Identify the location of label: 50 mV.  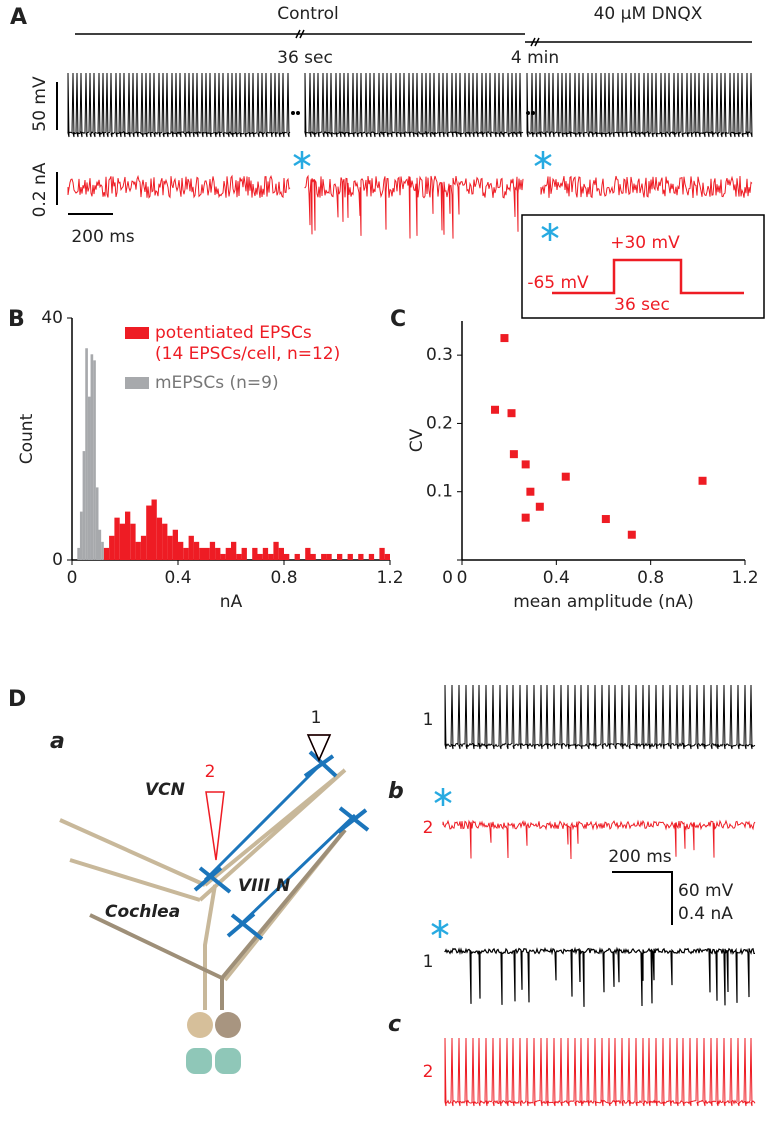
(40, 104).